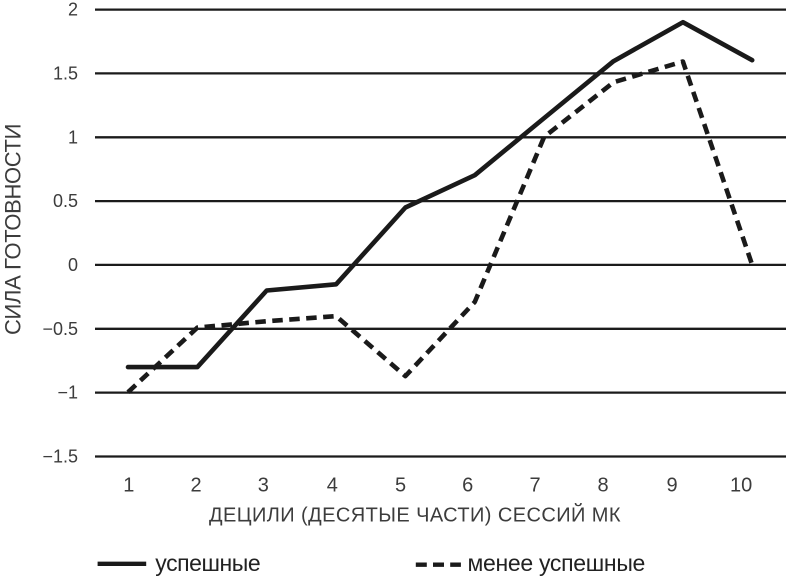  What do you see at coordinates (60, 457) in the screenshot?
I see `svg-text: −1.5` at bounding box center [60, 457].